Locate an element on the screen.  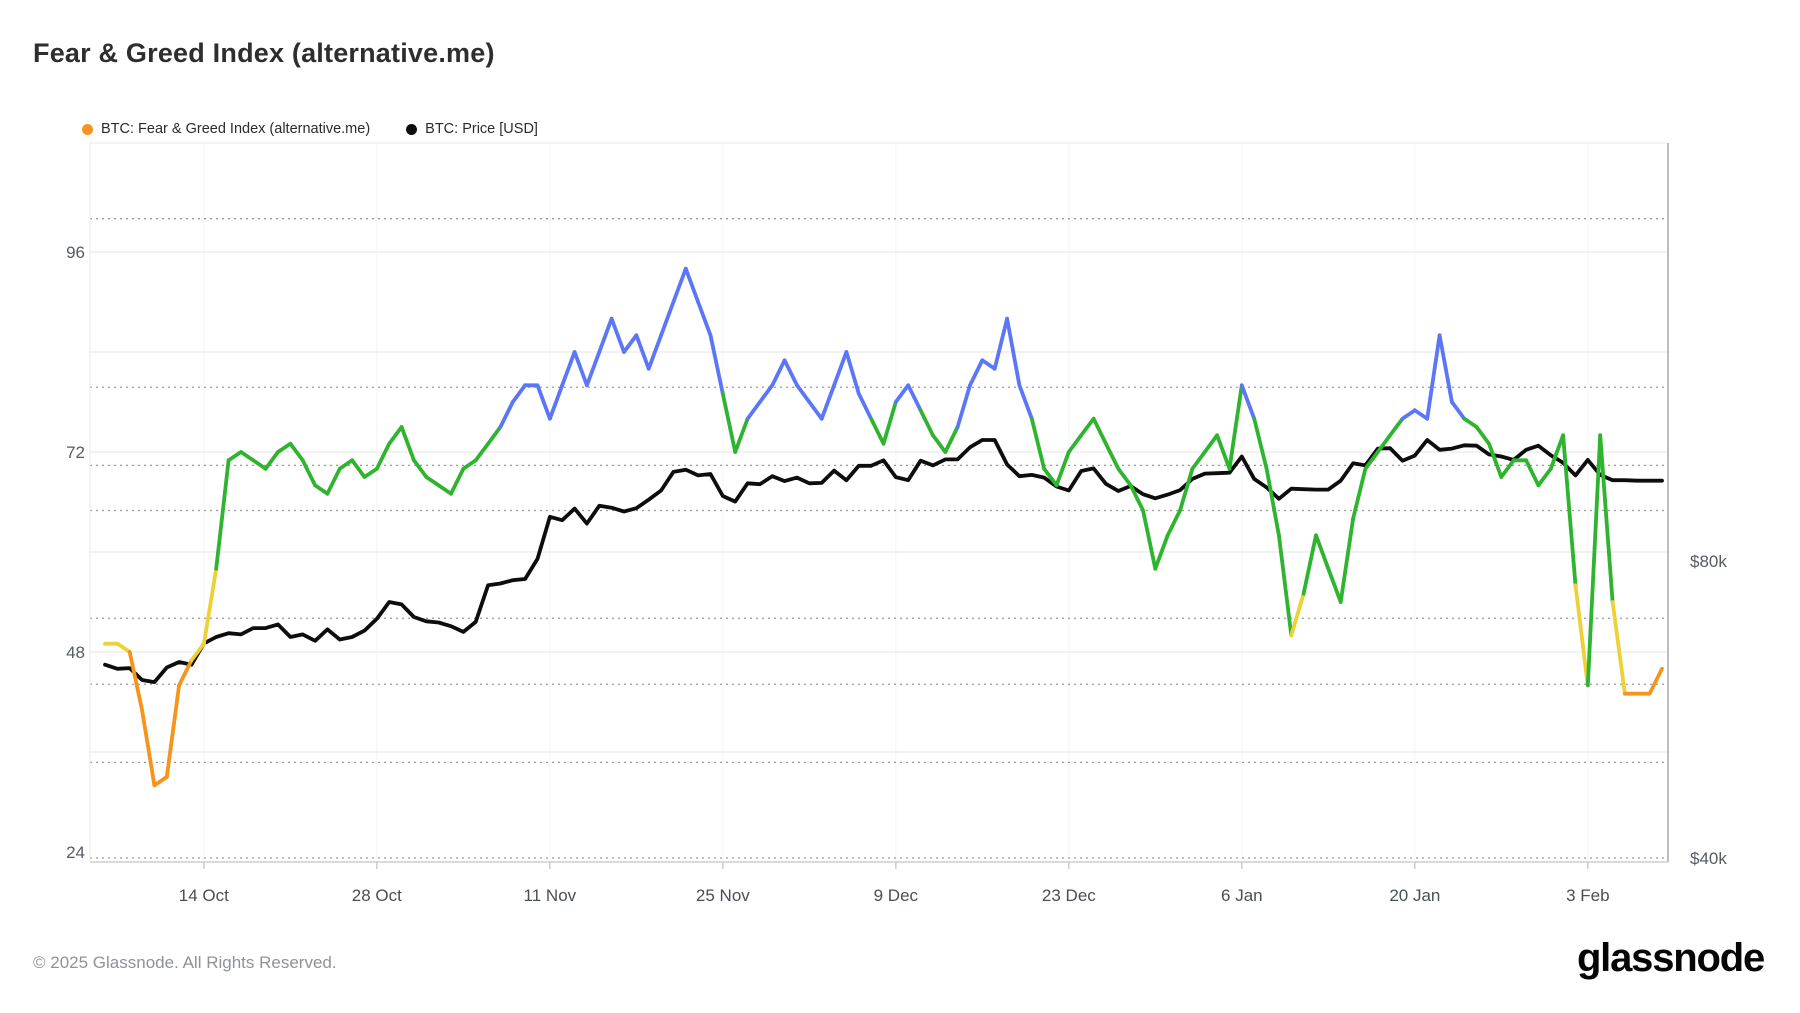
y-axis-label-left: 96 is located at coordinates (75, 252).